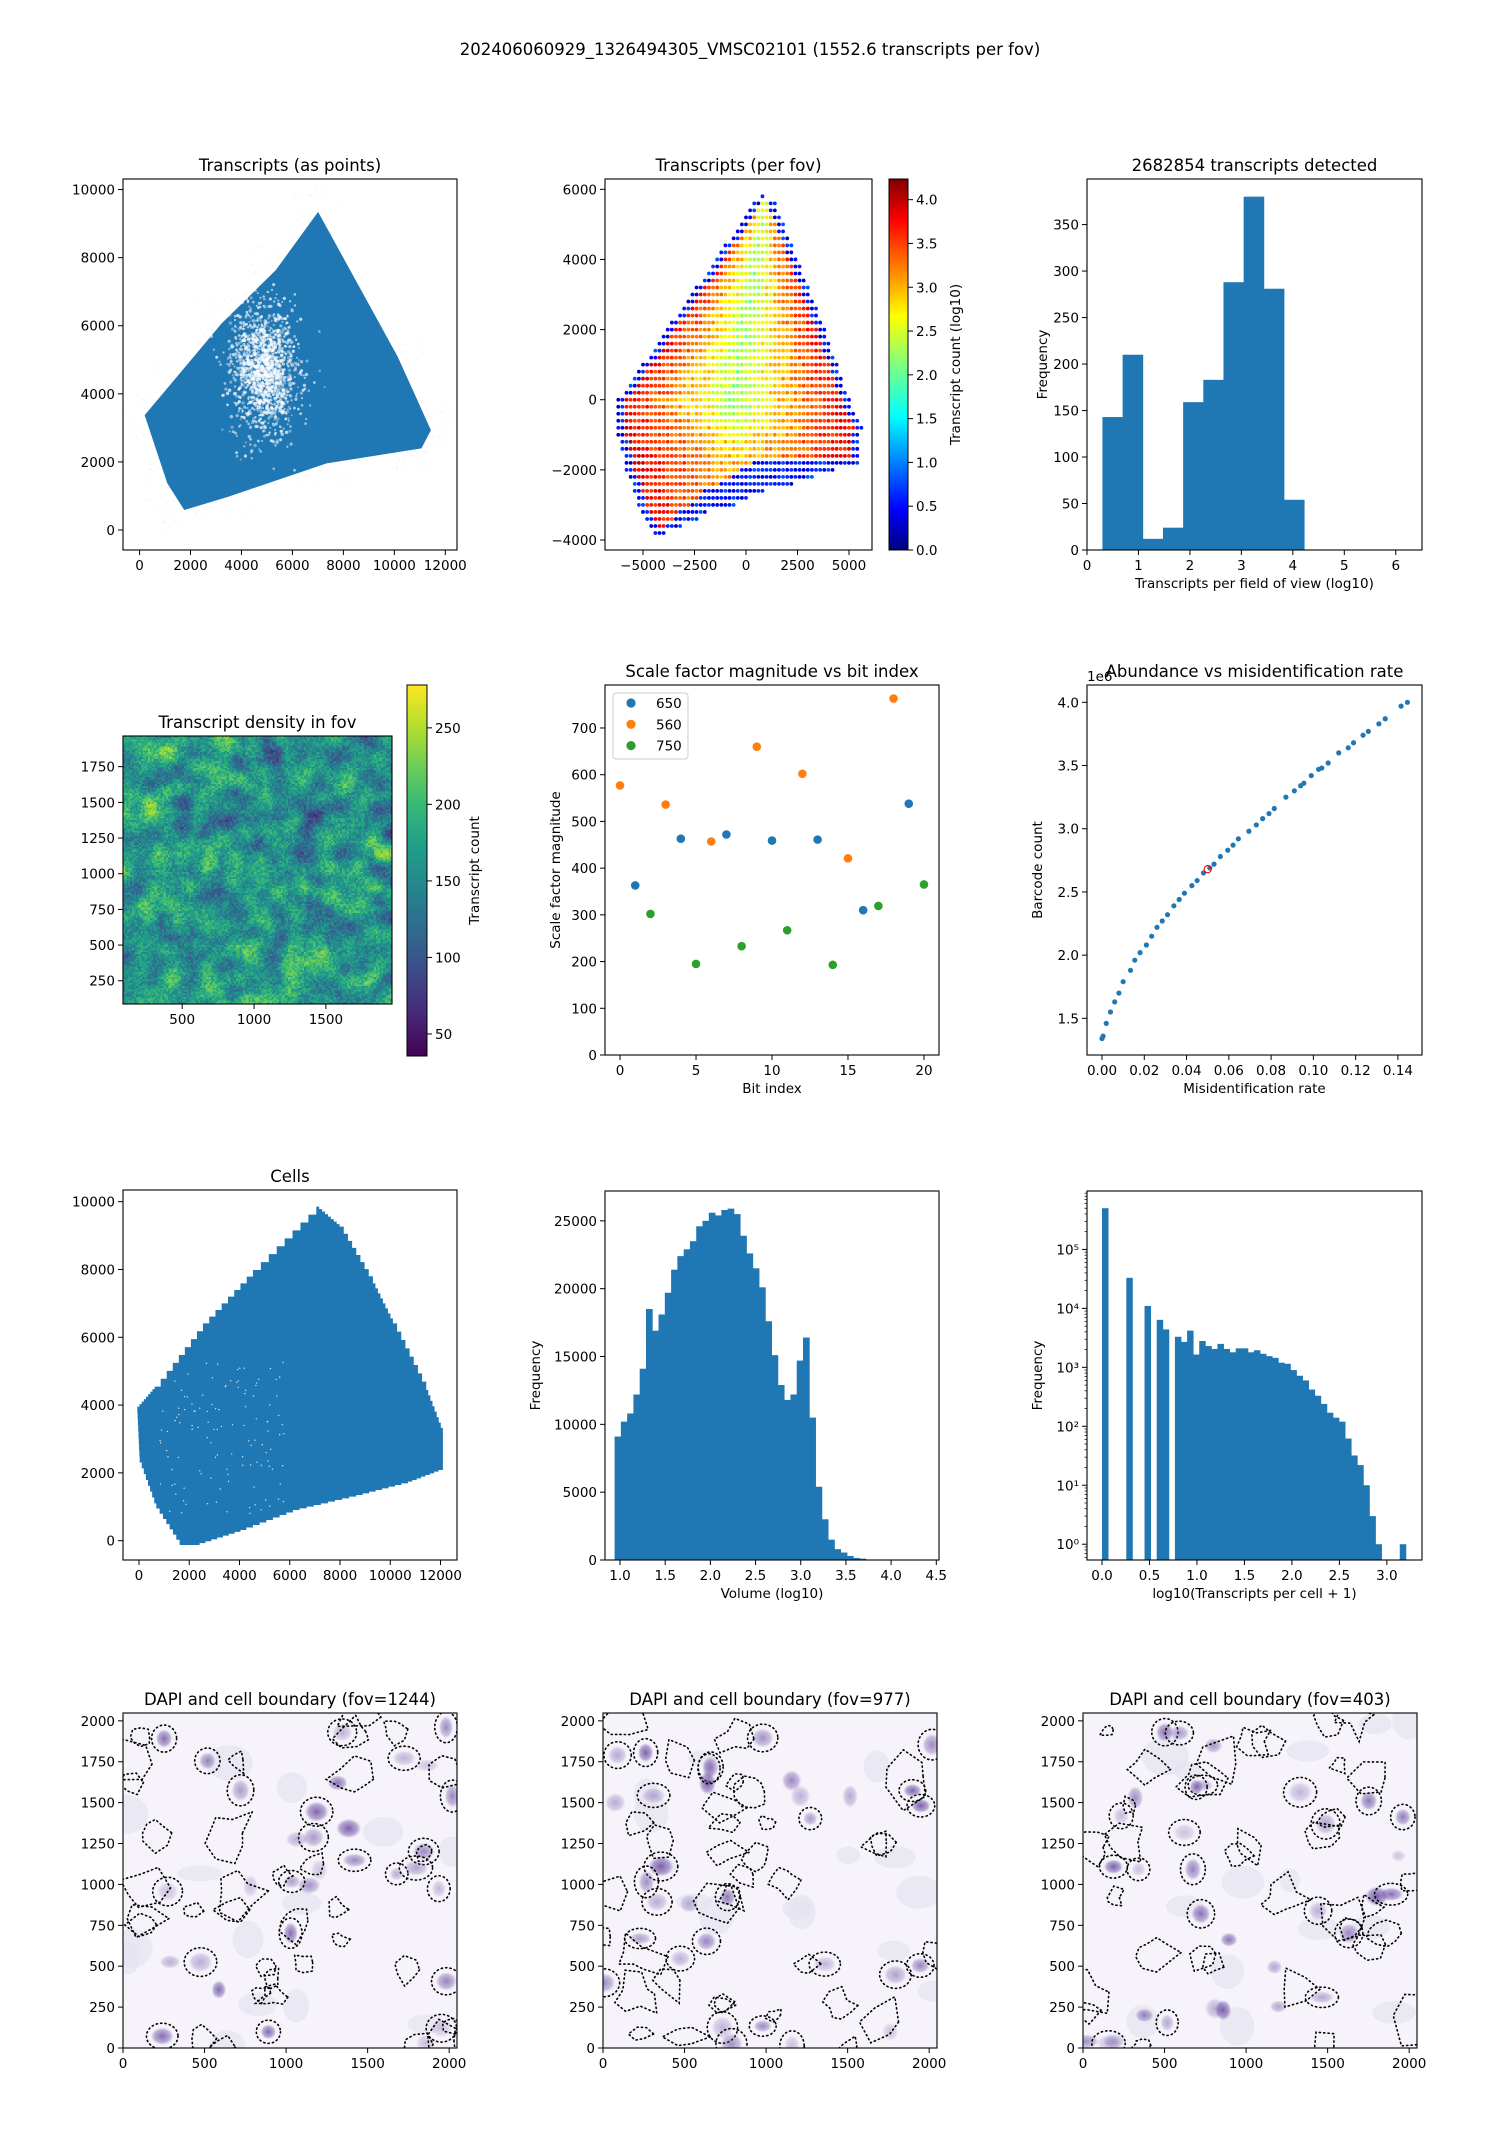  Describe the element at coordinates (1062, 1967) in the screenshot. I see `y-tick-label: 500` at that location.